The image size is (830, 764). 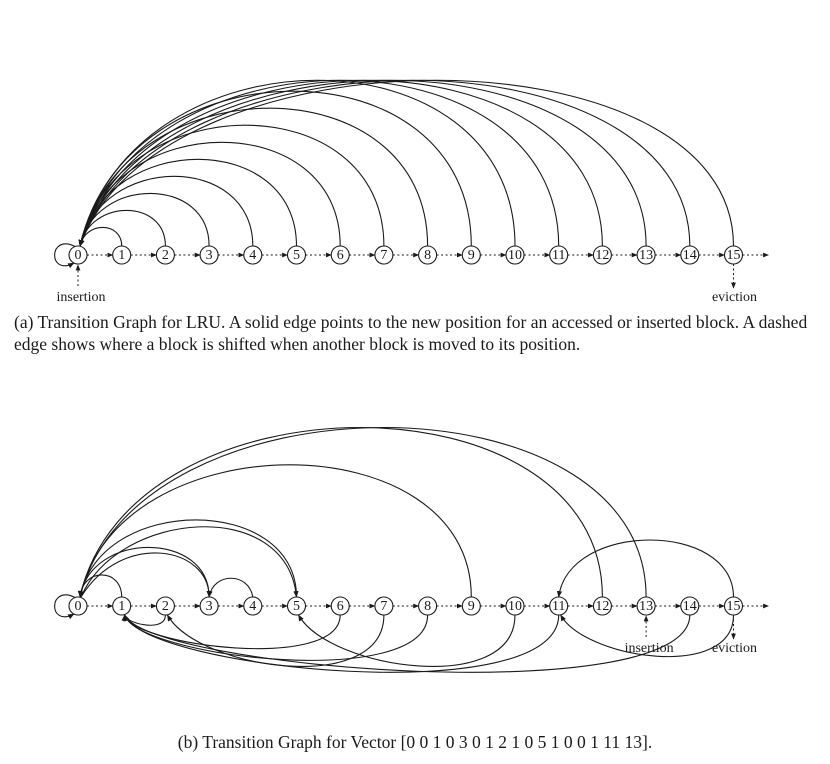 I want to click on lru-node-label: 4, so click(x=252, y=255).